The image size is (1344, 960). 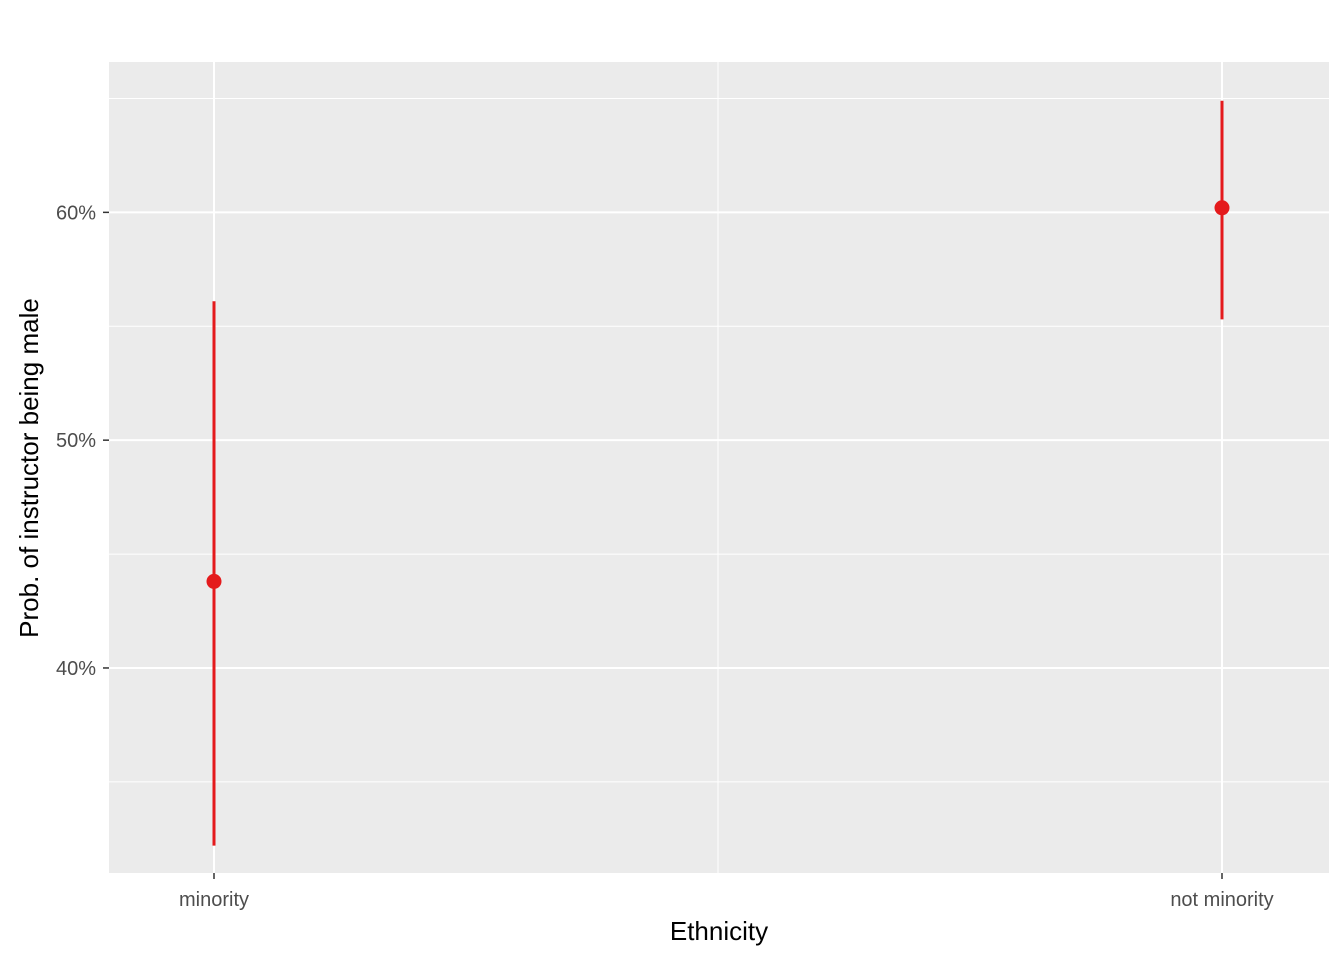 I want to click on x-axis-title: Ethnicity, so click(x=719, y=931).